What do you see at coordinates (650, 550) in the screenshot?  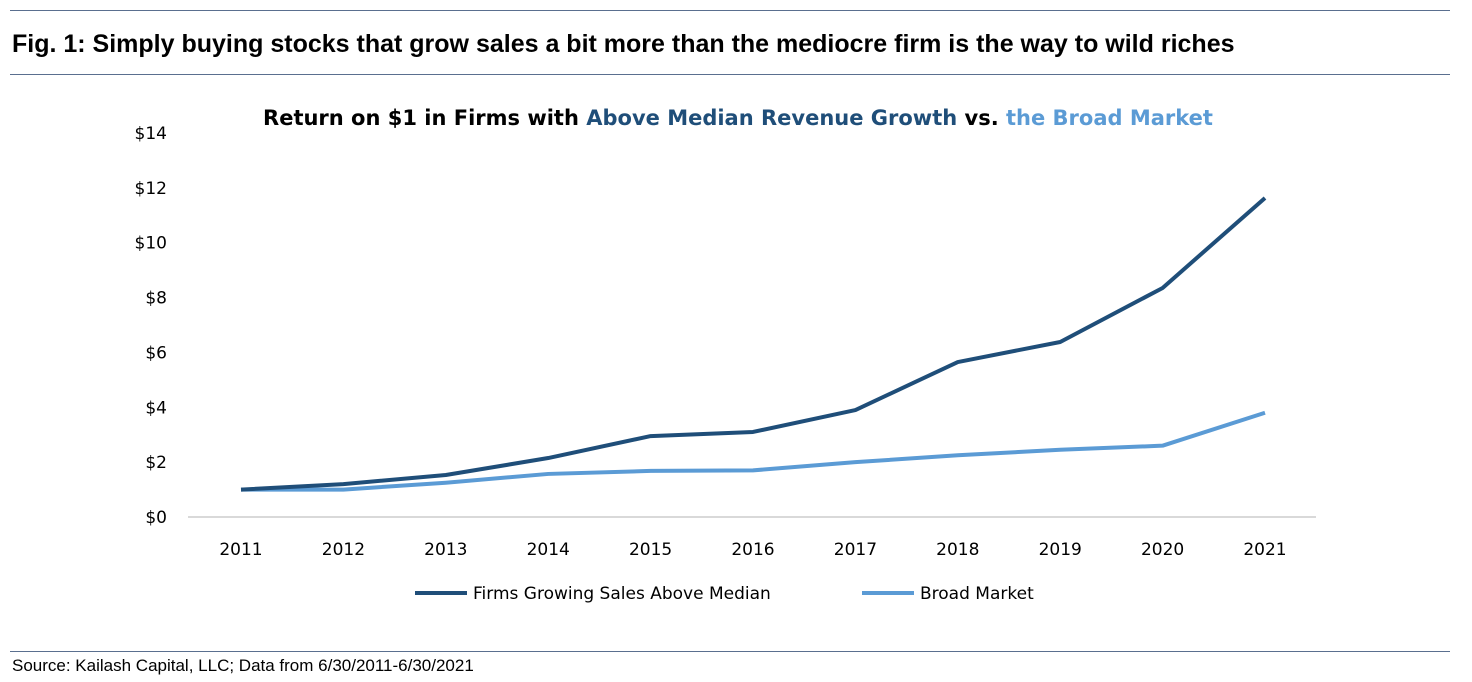 I see `x-tick-label: 2015` at bounding box center [650, 550].